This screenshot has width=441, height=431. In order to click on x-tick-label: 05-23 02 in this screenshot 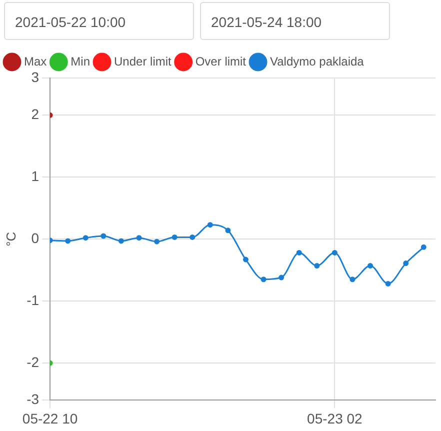, I will do `click(335, 418)`.